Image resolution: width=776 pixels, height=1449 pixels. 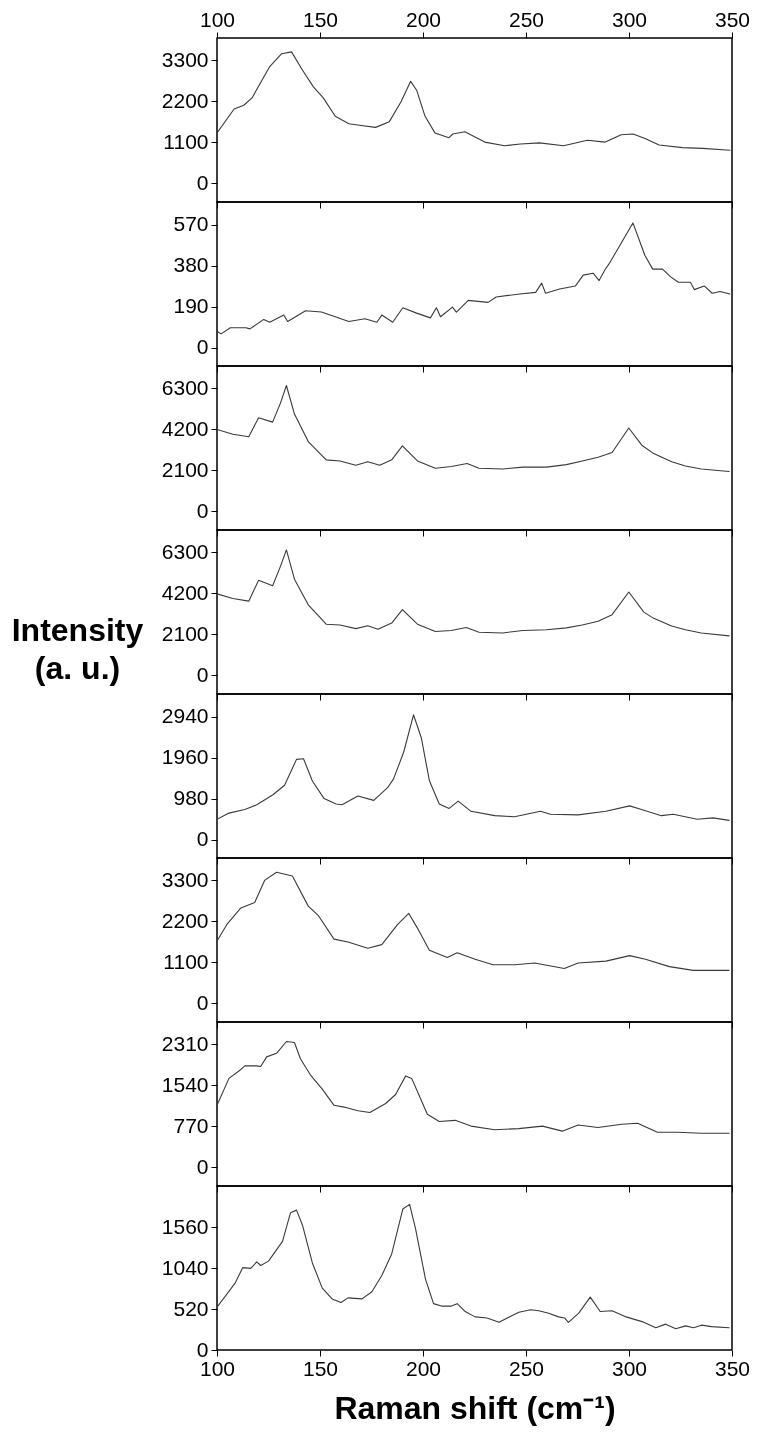 What do you see at coordinates (423, 19) in the screenshot?
I see `x2-tick-label: 200` at bounding box center [423, 19].